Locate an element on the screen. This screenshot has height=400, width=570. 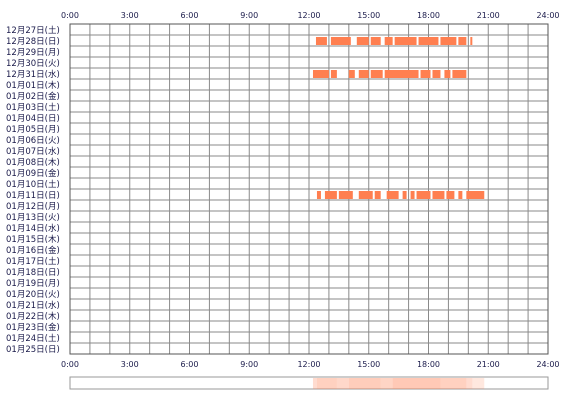
row-label: 01月21日(水) is located at coordinates (33, 305).